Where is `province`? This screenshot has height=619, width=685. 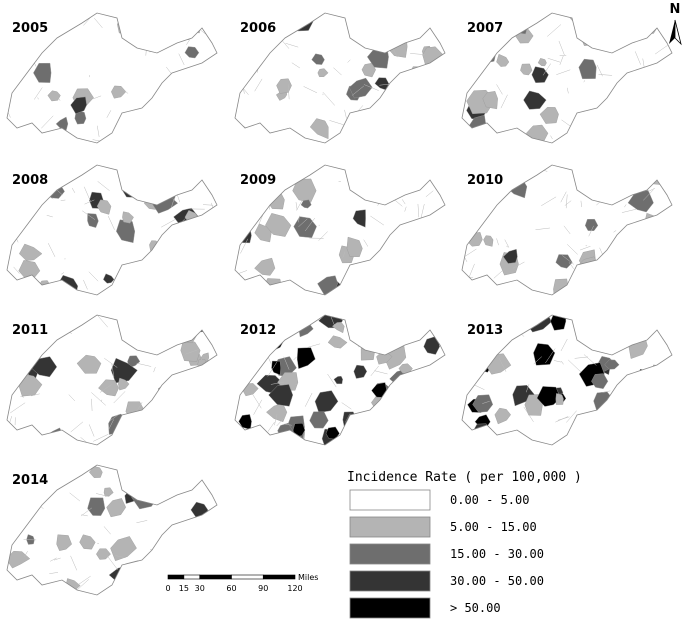 province is located at coordinates (112, 78).